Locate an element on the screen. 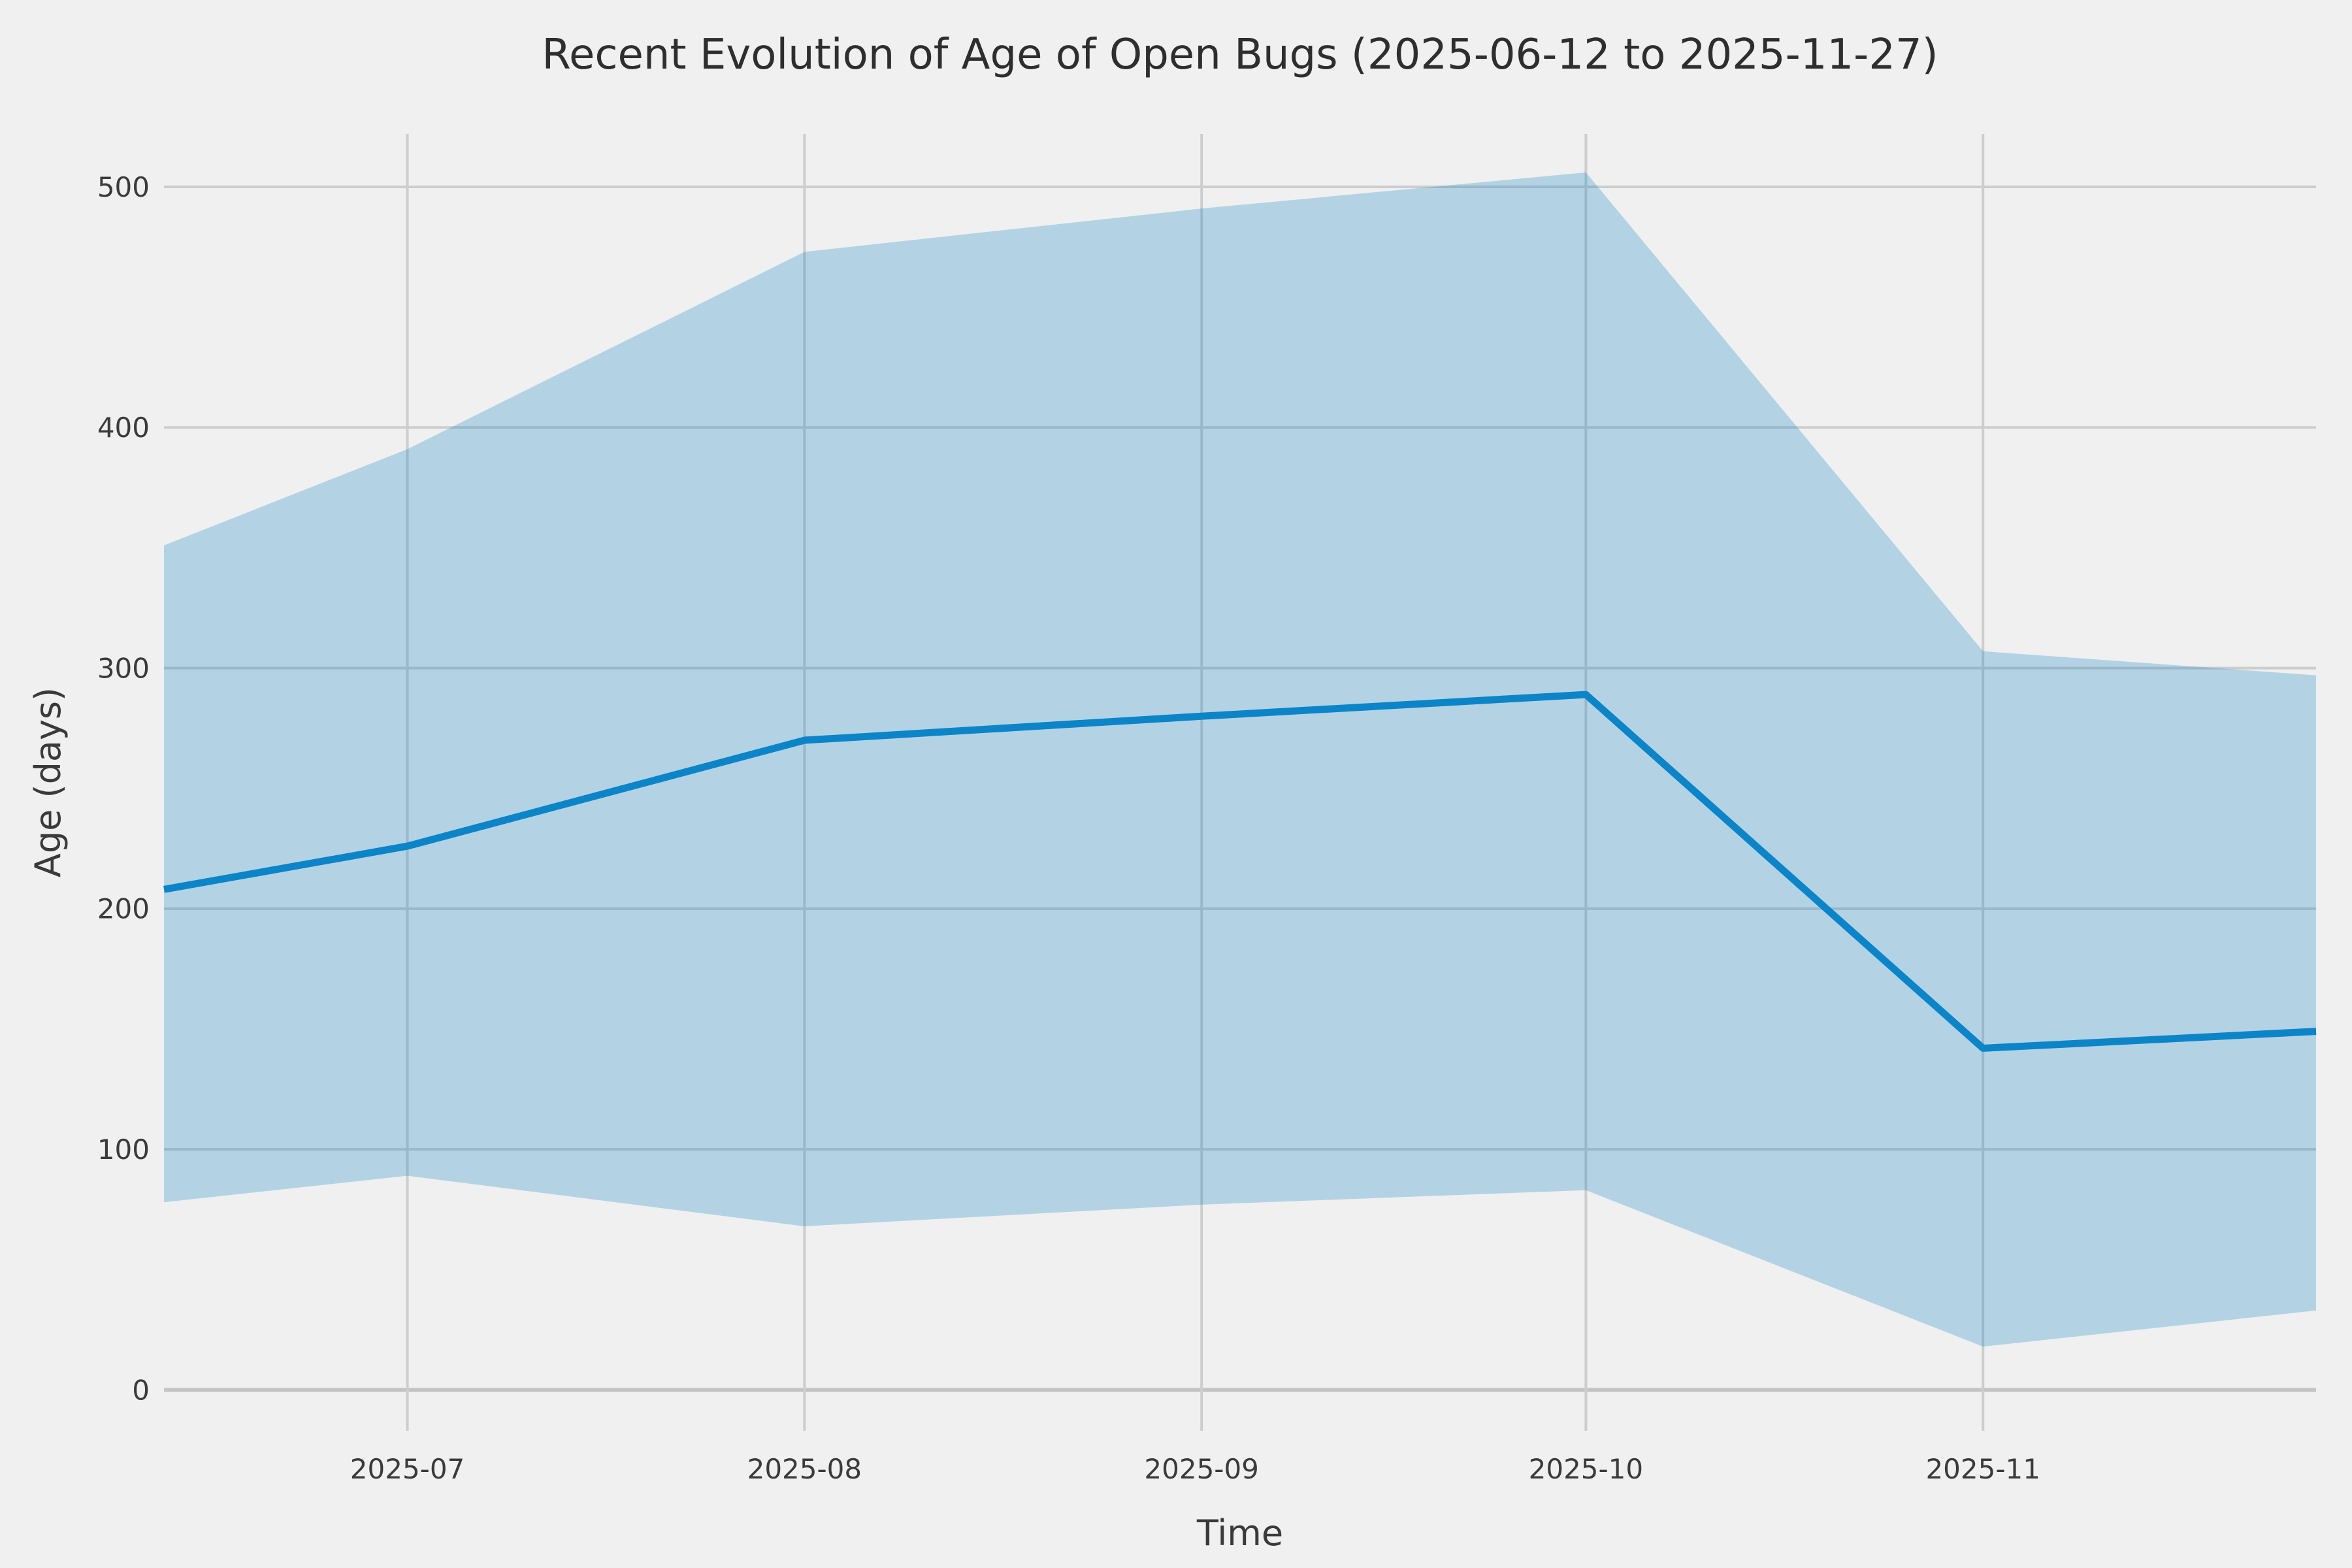  x-tick-label-2025-10: 2025-10 is located at coordinates (1586, 1469).